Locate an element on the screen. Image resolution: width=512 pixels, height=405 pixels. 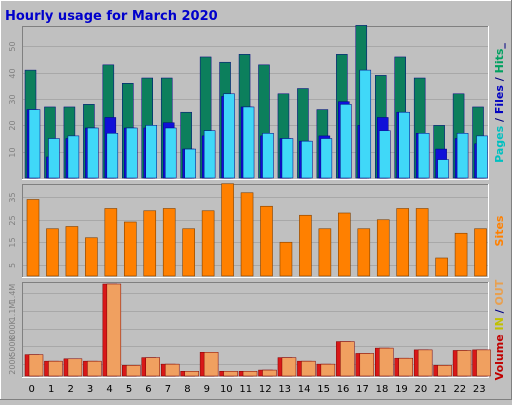
panel-volume-y-tick-label: 1.1M is located at coordinates (12, 312).